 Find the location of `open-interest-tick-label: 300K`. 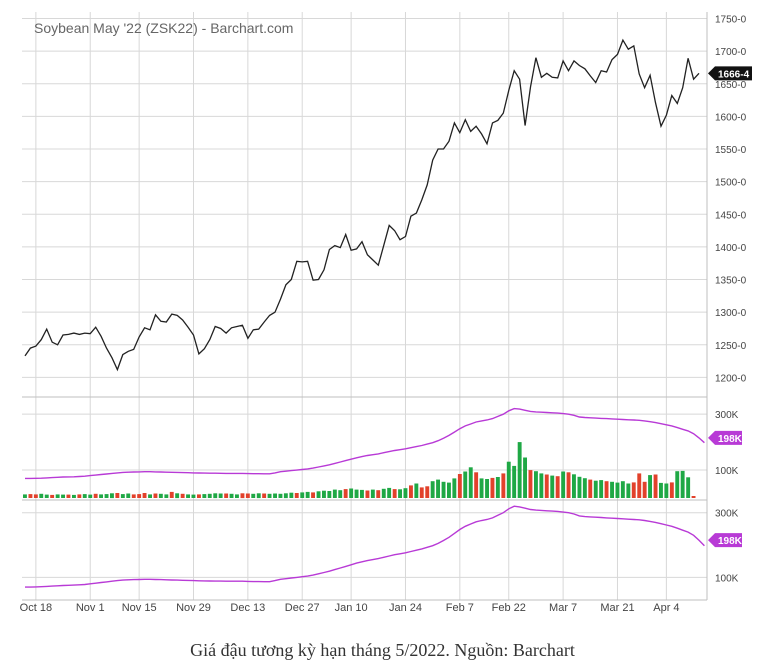

open-interest-tick-label: 300K is located at coordinates (727, 415).